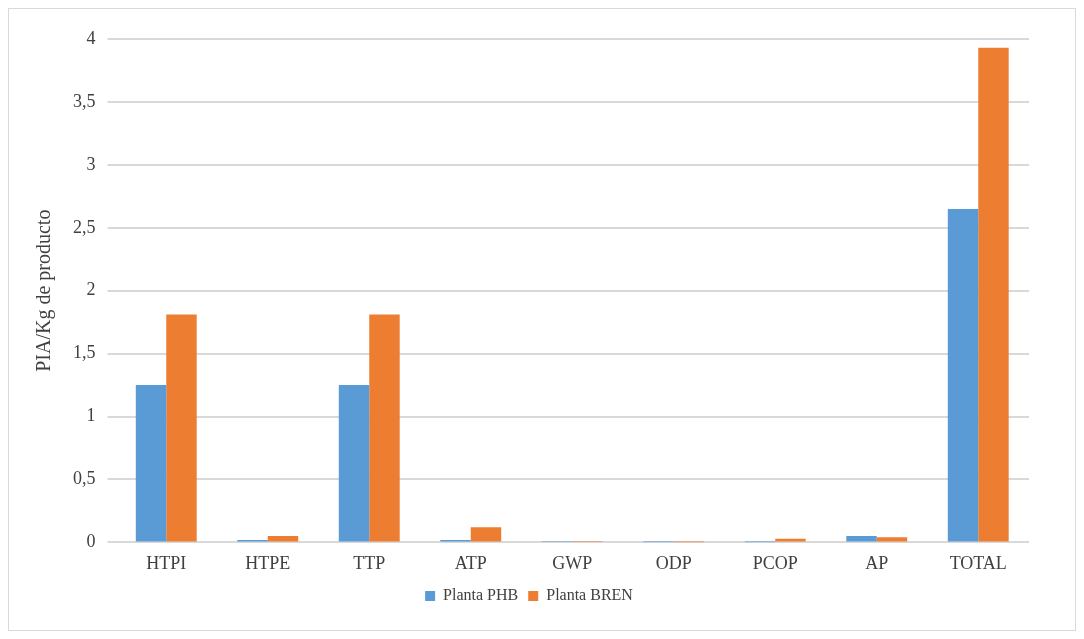 The image size is (1084, 639). I want to click on y-tick-label: 2,5, so click(84, 226).